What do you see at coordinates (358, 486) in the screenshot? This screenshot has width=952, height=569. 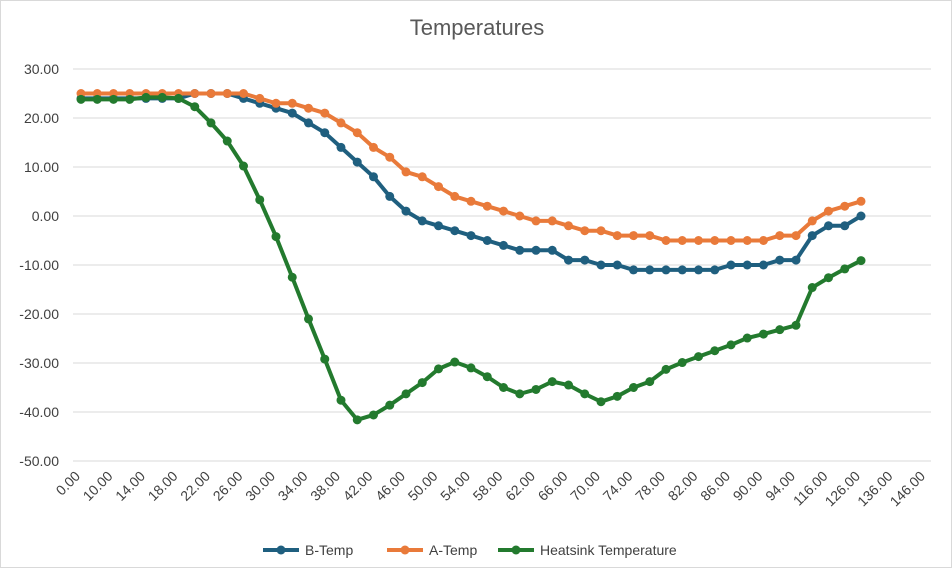 I see `x-tick-label: 42.00` at bounding box center [358, 486].